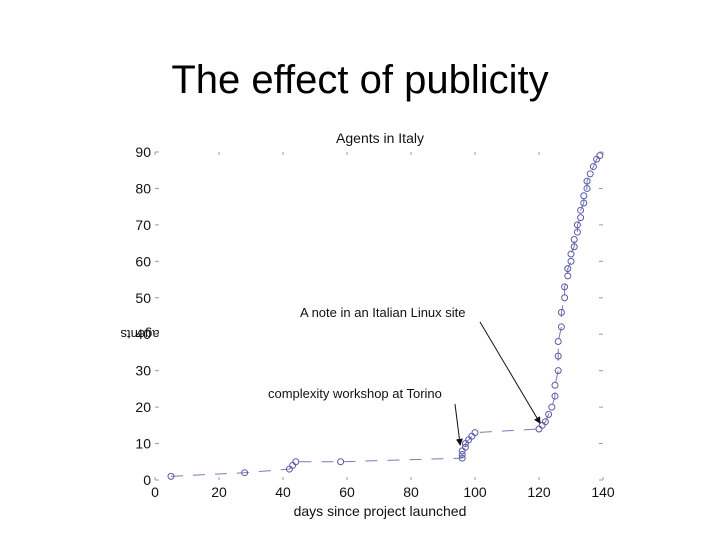  What do you see at coordinates (283, 492) in the screenshot?
I see `x-tick-label: 40` at bounding box center [283, 492].